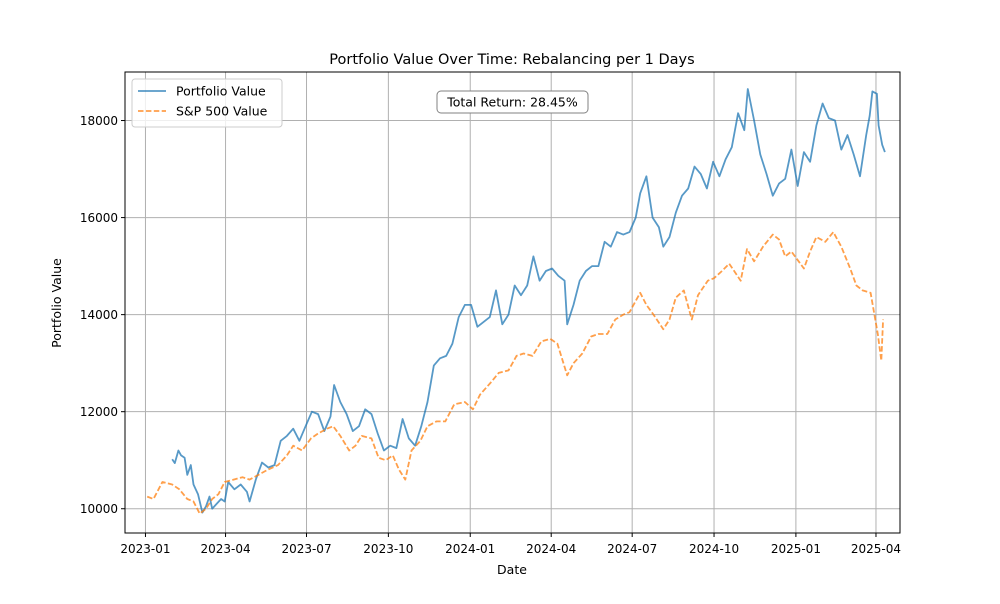 This screenshot has height=604, width=1000. I want to click on annotation-box, so click(512, 102).